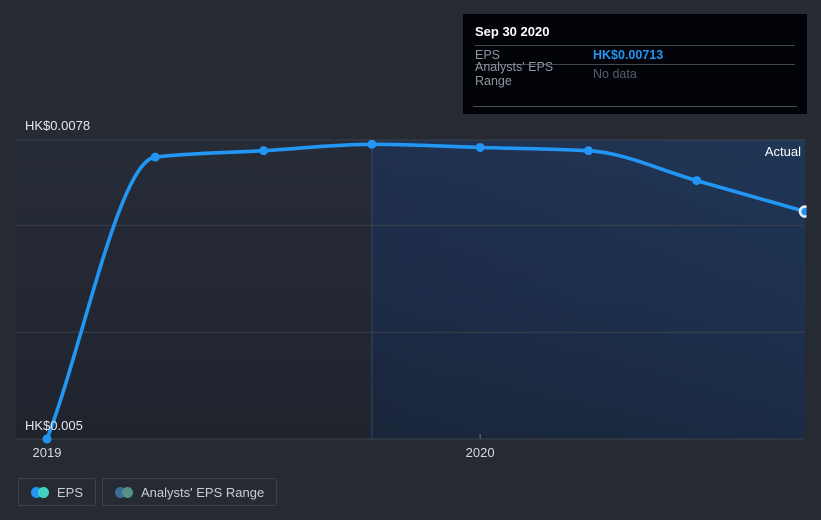 The width and height of the screenshot is (821, 520). I want to click on tooltip-bottom-rule, so click(635, 106).